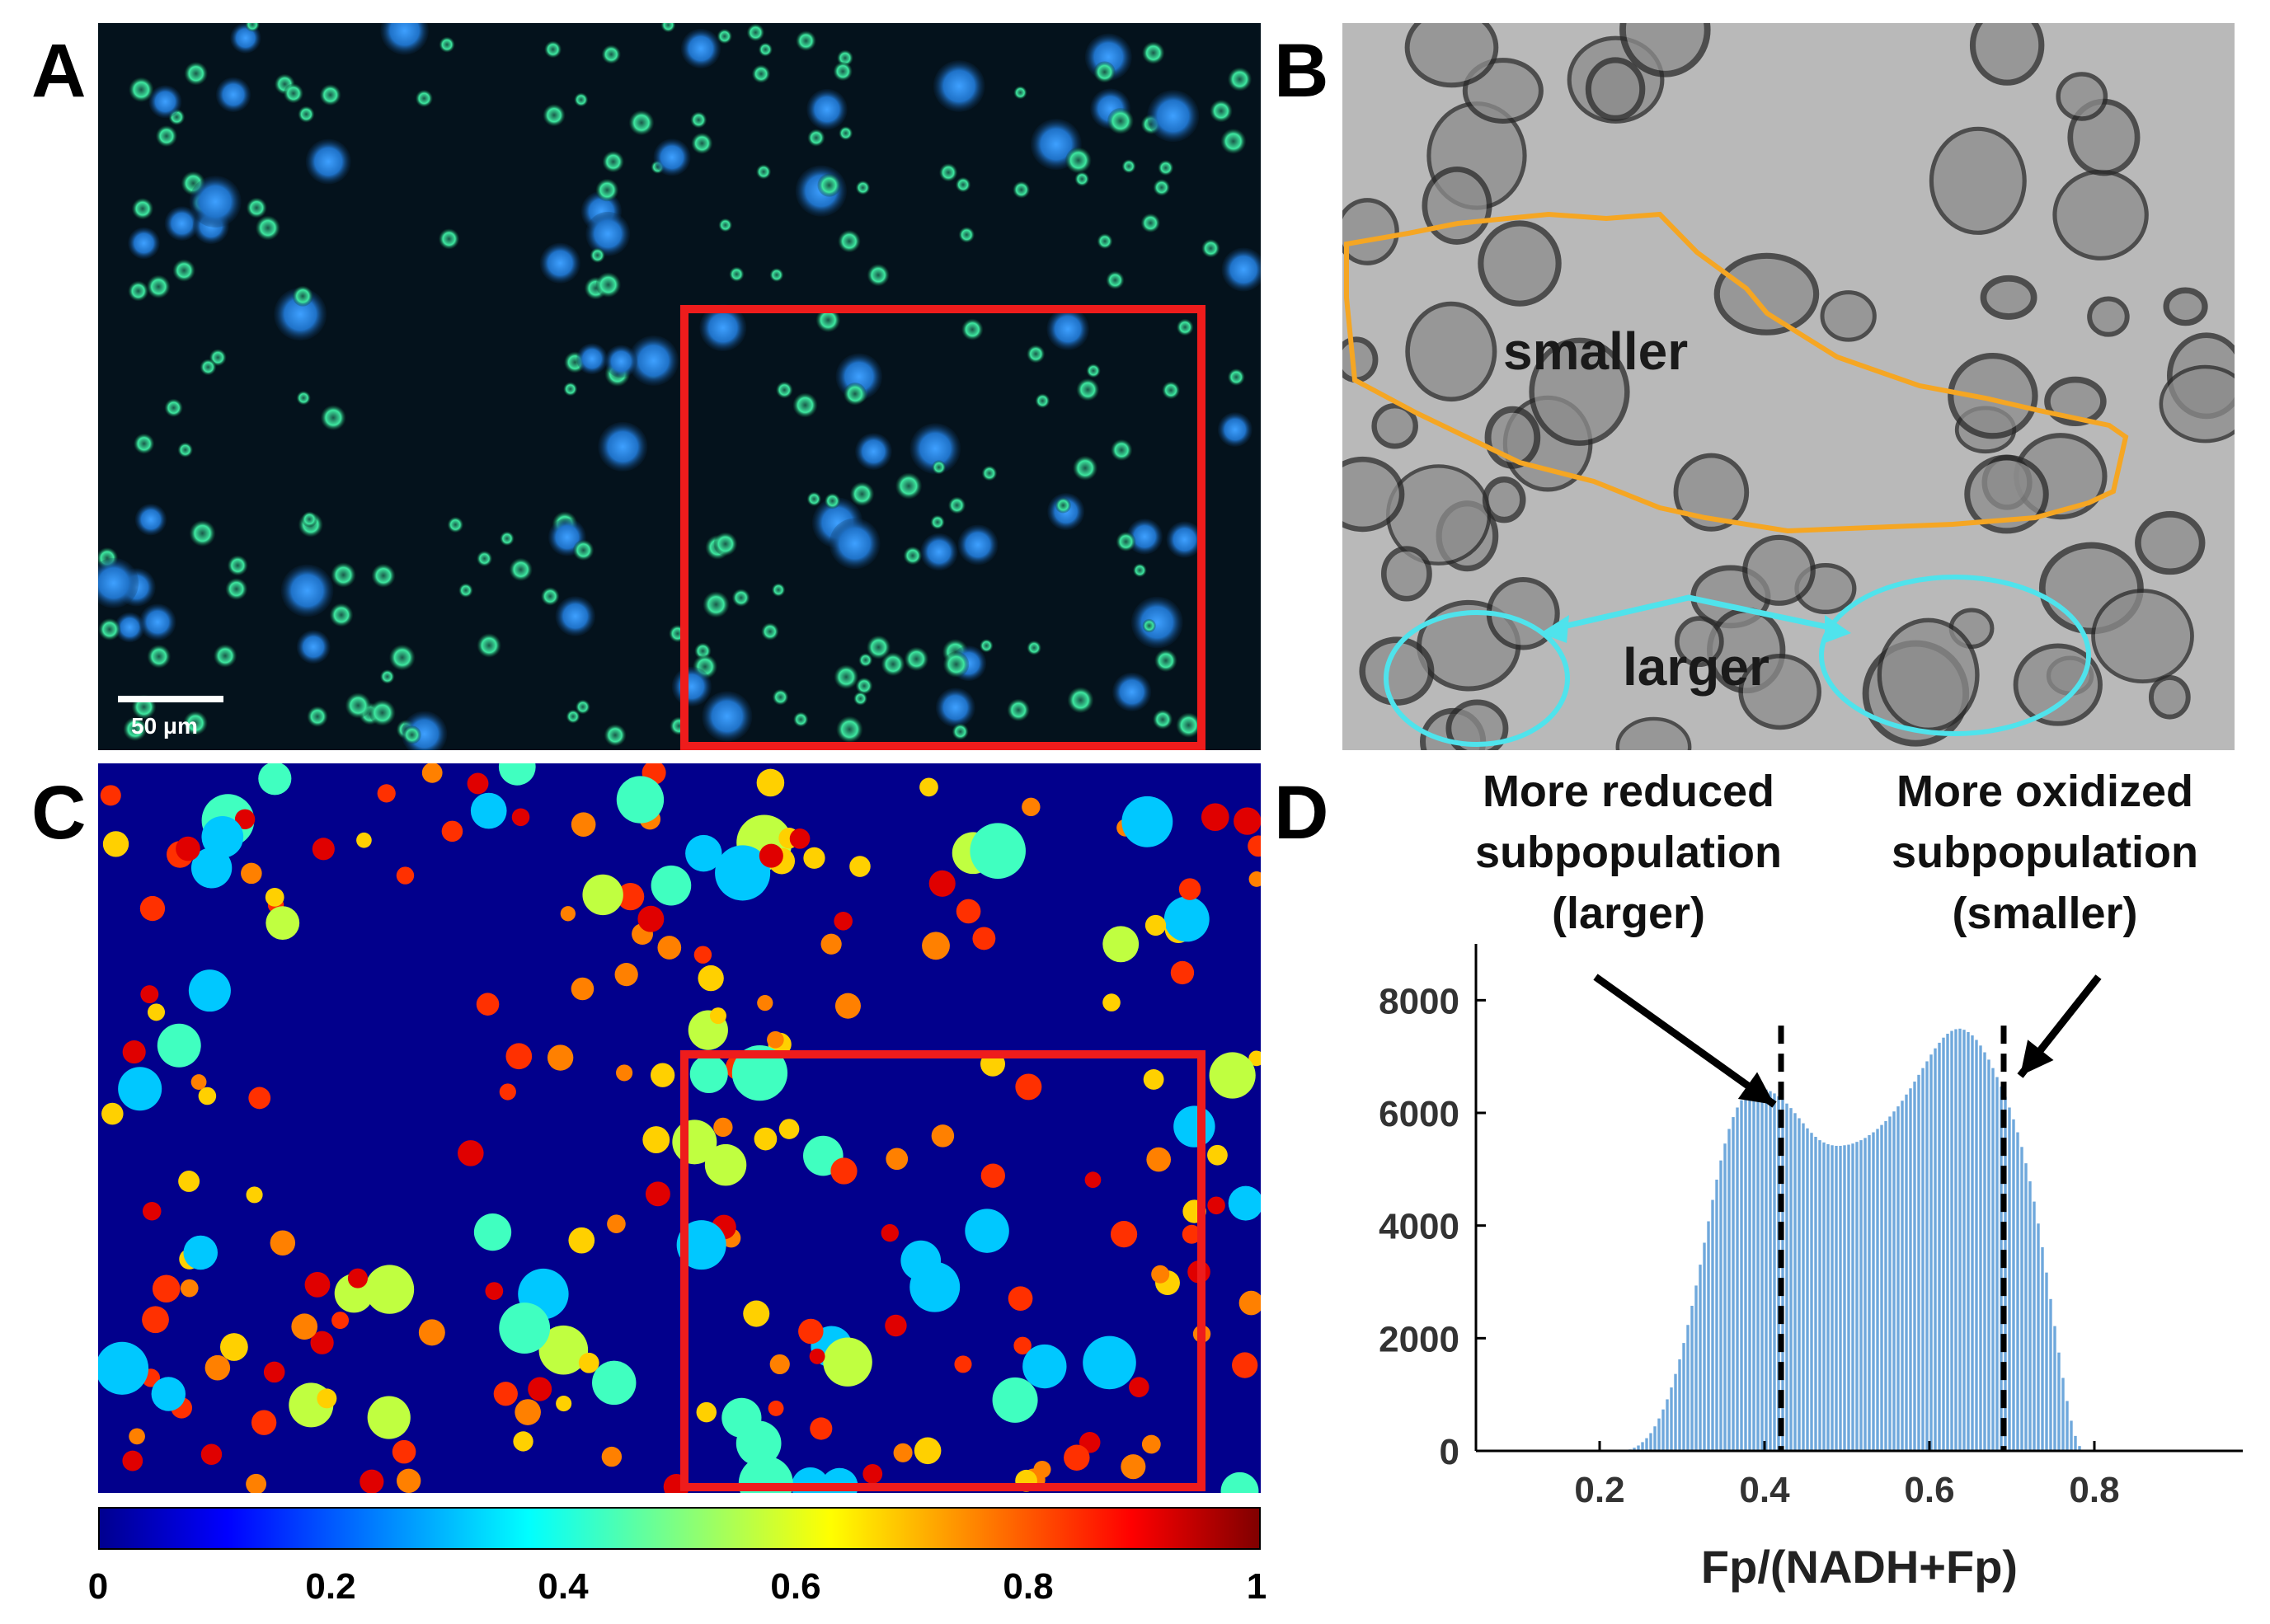 This screenshot has height=1624, width=2270. What do you see at coordinates (1419, 1339) in the screenshot?
I see `y-tick-label: 2000` at bounding box center [1419, 1339].